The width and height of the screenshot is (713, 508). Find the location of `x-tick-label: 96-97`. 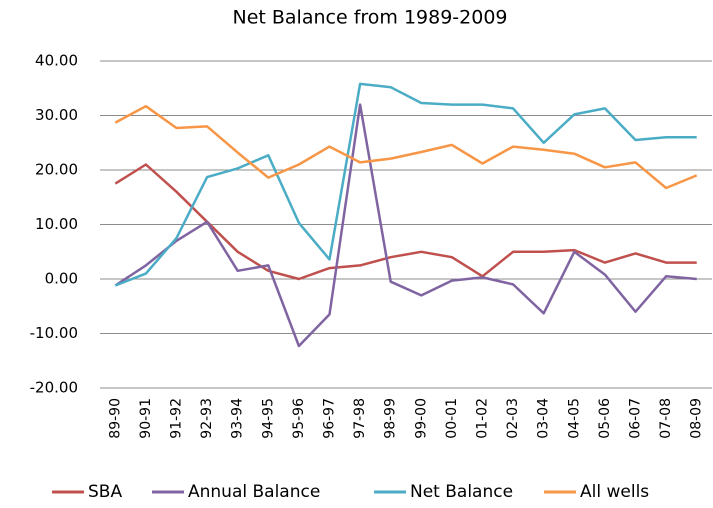

x-tick-label: 96-97 is located at coordinates (330, 418).